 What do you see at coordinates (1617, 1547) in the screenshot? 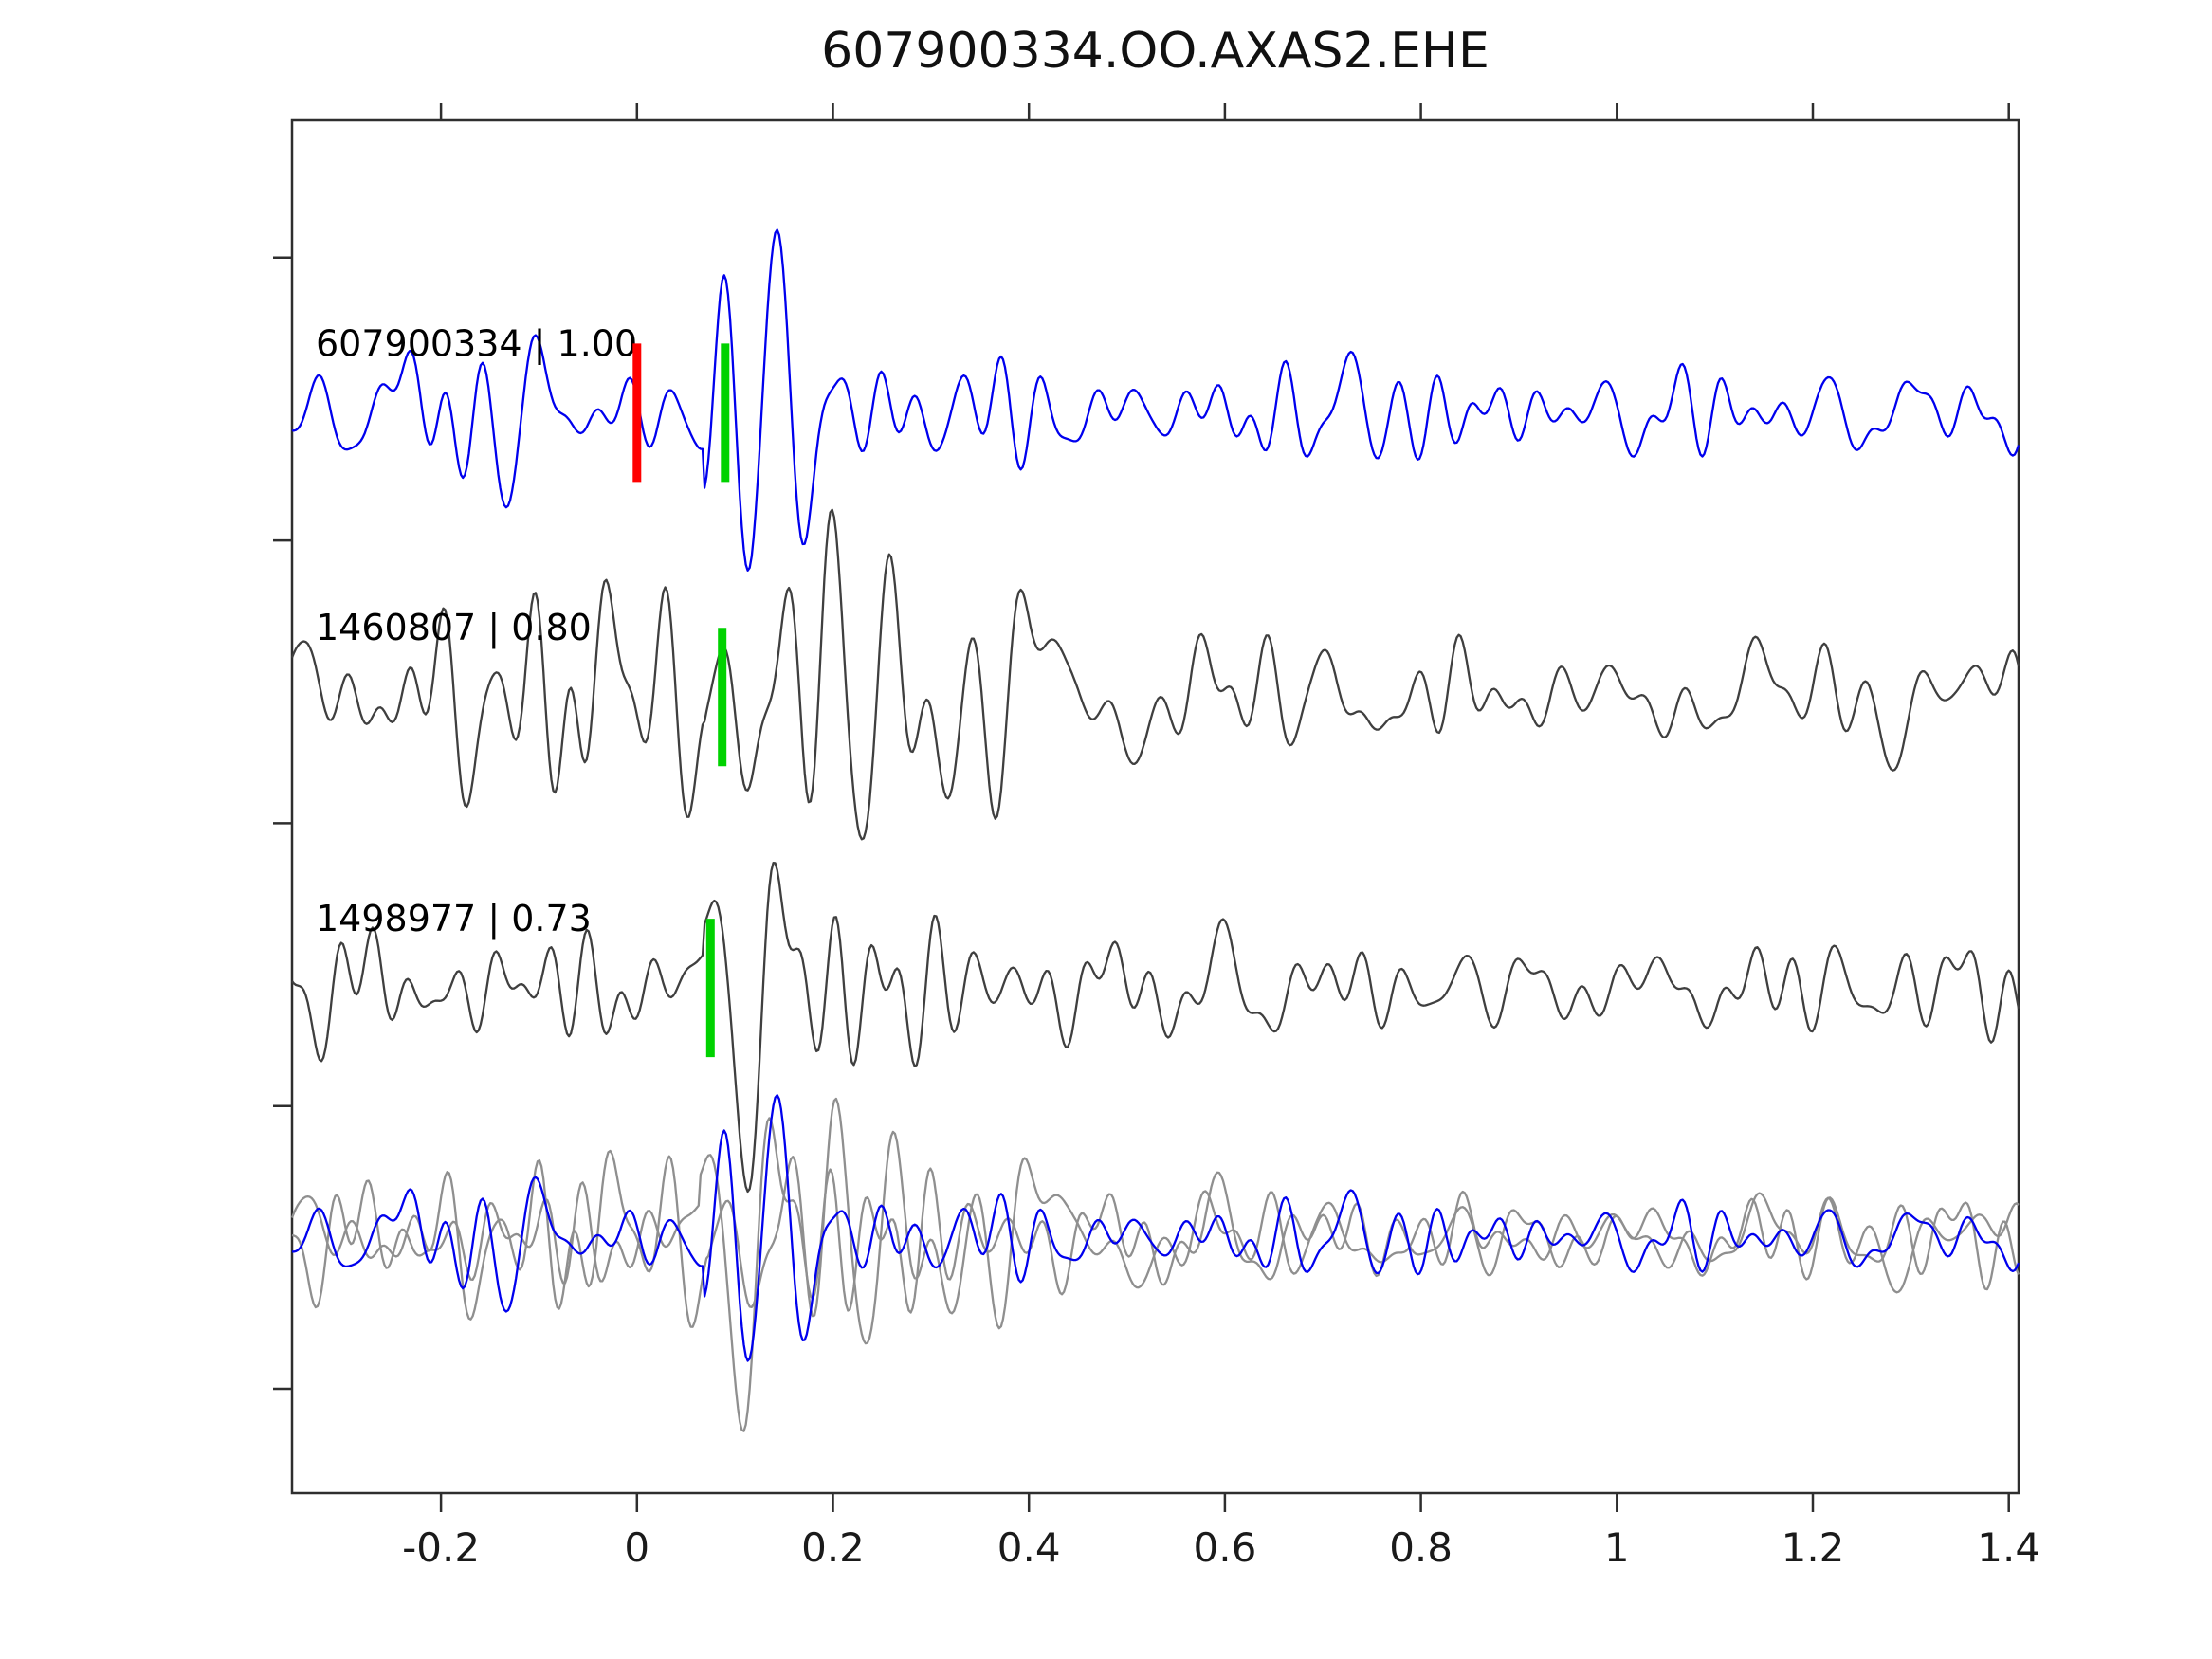
I see `x-tick-label: 1` at bounding box center [1617, 1547].